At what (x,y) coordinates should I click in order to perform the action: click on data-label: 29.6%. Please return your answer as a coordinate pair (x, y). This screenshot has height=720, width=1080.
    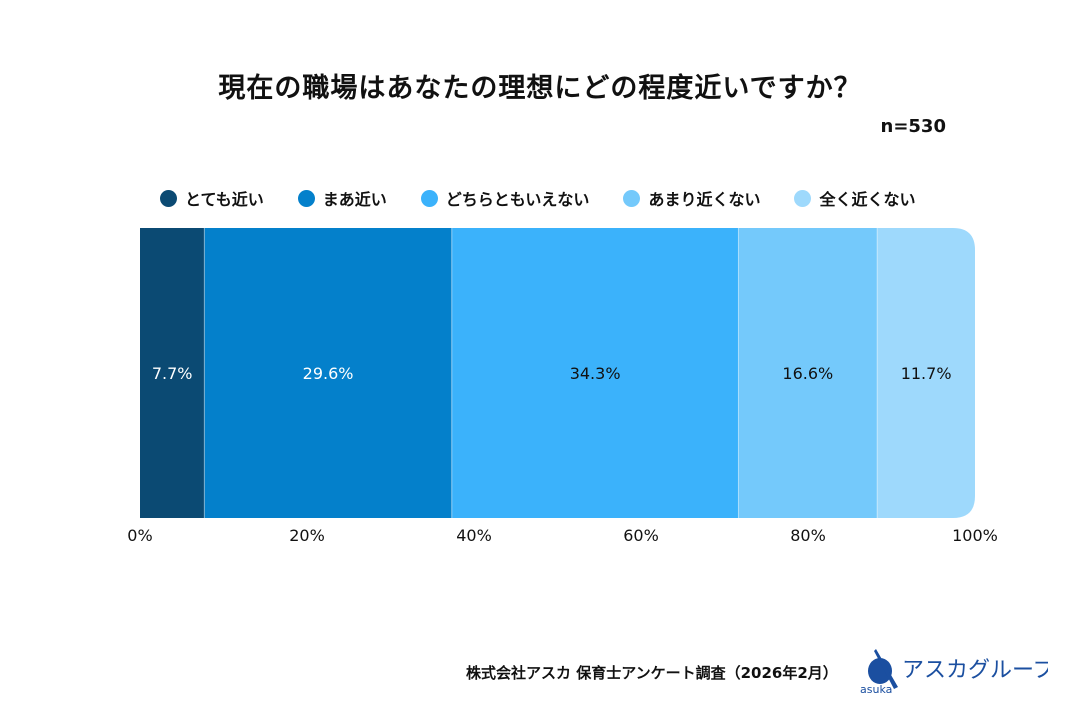
    Looking at the image, I should click on (328, 373).